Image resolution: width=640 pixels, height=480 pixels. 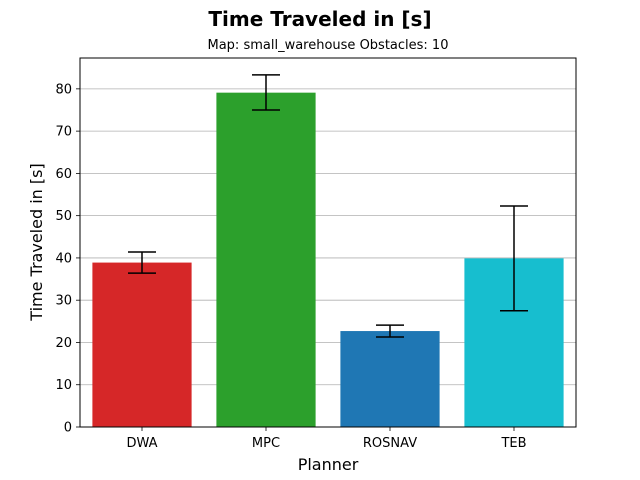 What do you see at coordinates (326, 439) in the screenshot?
I see `x-axis-ticks: DWA MPC ROSNAV TEB` at bounding box center [326, 439].